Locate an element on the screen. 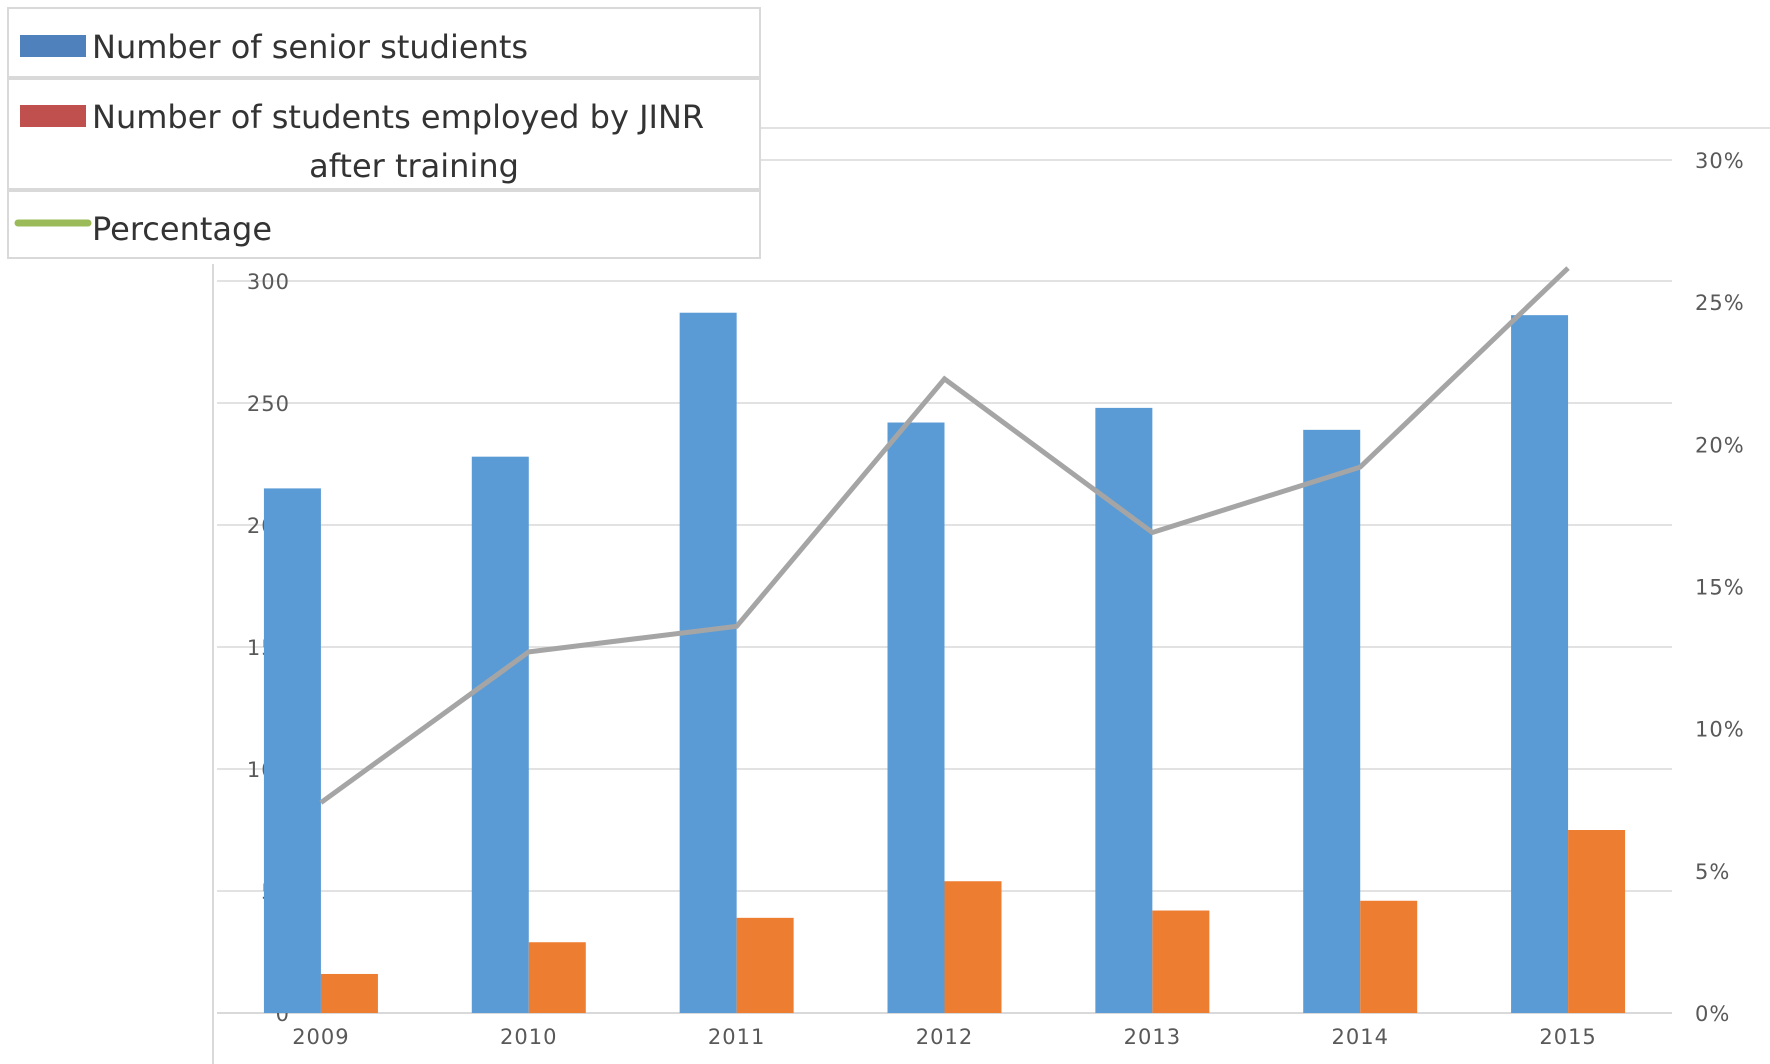 This screenshot has width=1770, height=1064. legend-label: Percentage is located at coordinates (182, 229).